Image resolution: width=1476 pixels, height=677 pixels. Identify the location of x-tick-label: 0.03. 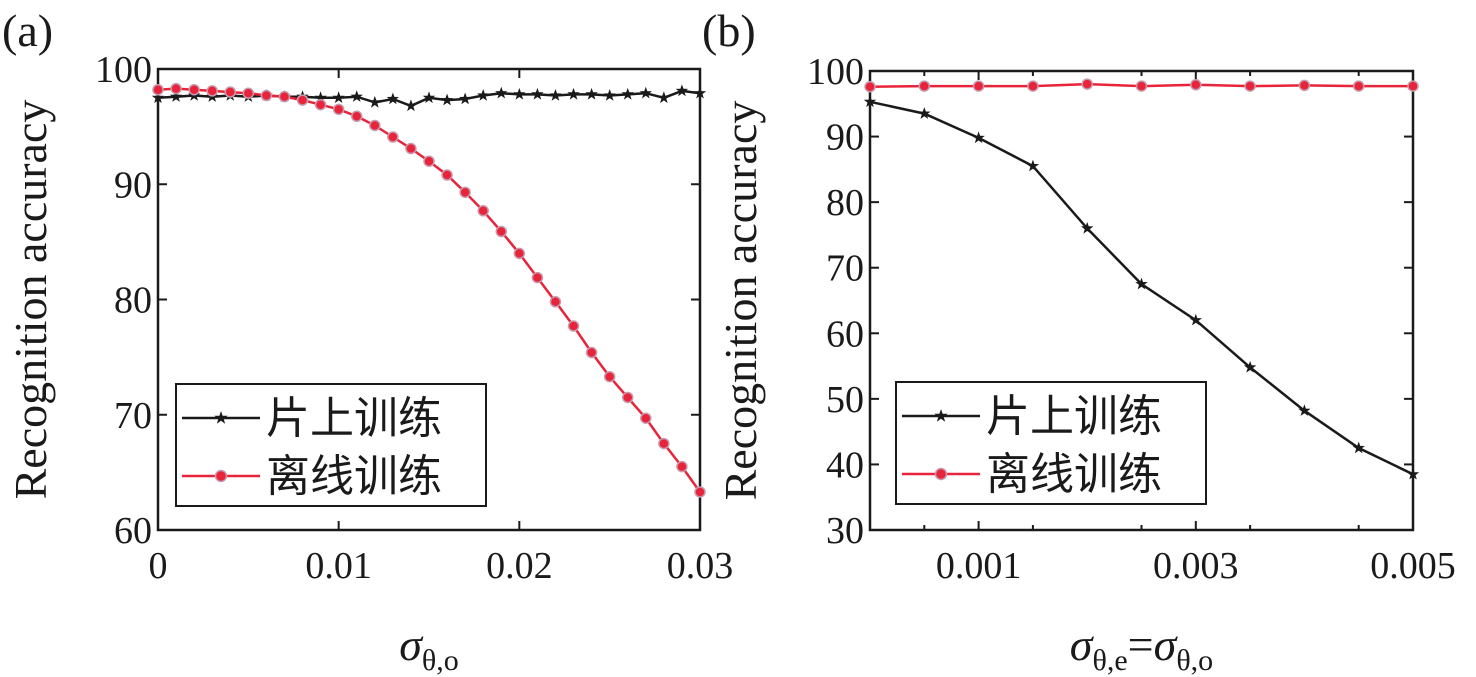
(700, 566).